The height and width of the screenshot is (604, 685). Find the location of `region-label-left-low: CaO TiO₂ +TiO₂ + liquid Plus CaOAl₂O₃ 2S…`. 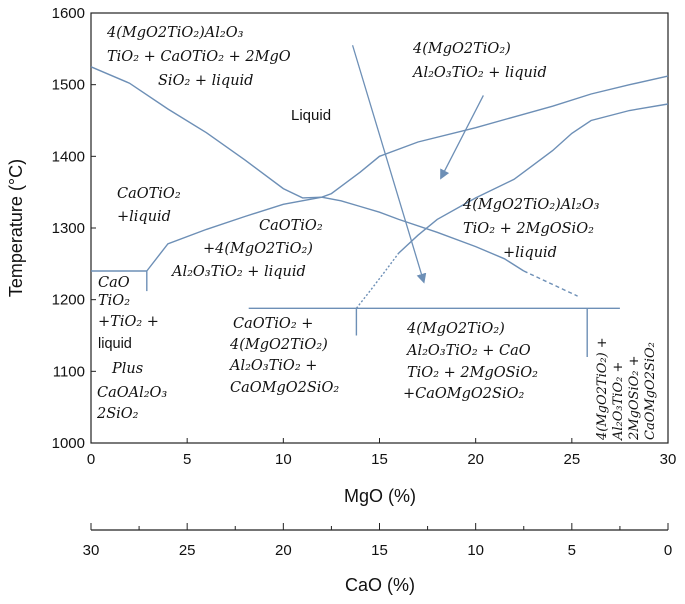

region-label-left-low: CaO TiO₂ +TiO₂ + liquid Plus CaOAl₂O₃ 2S… is located at coordinates (134, 348).